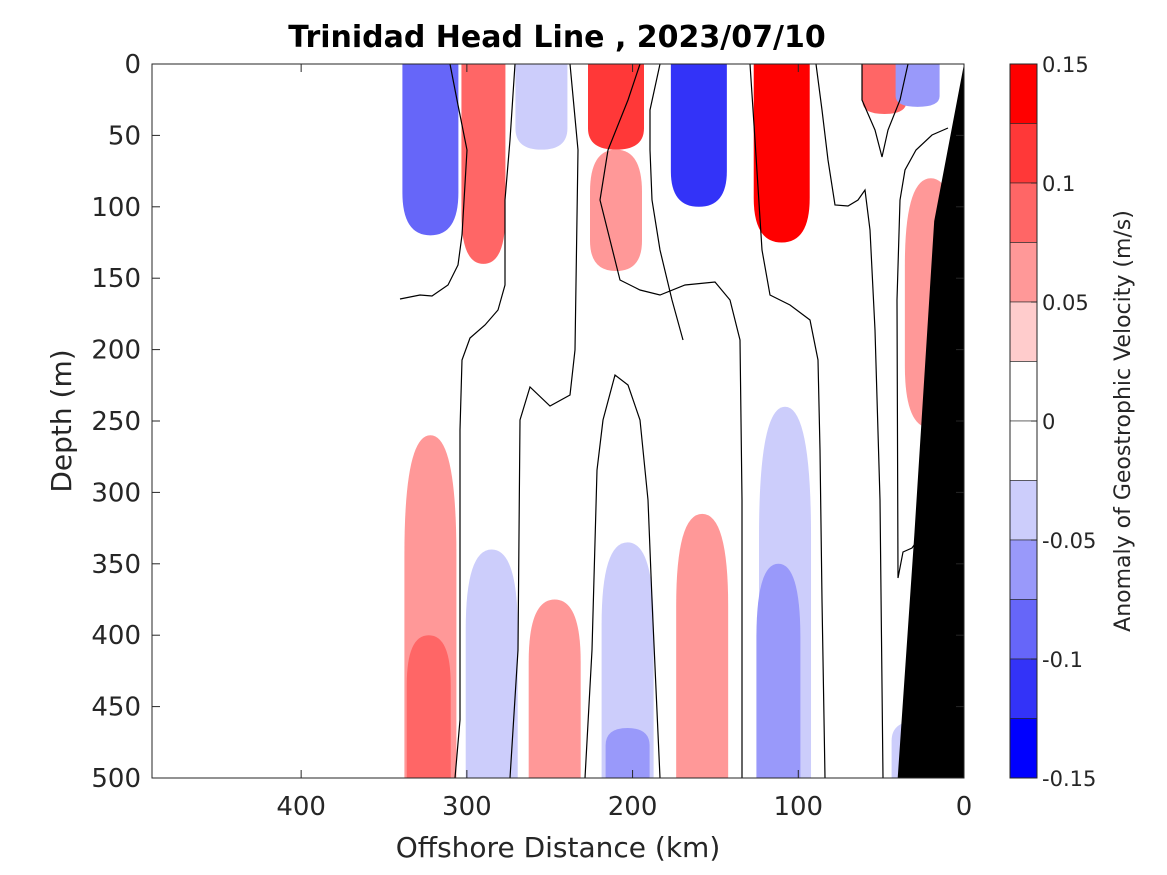 Image resolution: width=1167 pixels, height=875 pixels. Describe the element at coordinates (1065, 303) in the screenshot. I see `colorbar-tick-label: 0.05` at that location.